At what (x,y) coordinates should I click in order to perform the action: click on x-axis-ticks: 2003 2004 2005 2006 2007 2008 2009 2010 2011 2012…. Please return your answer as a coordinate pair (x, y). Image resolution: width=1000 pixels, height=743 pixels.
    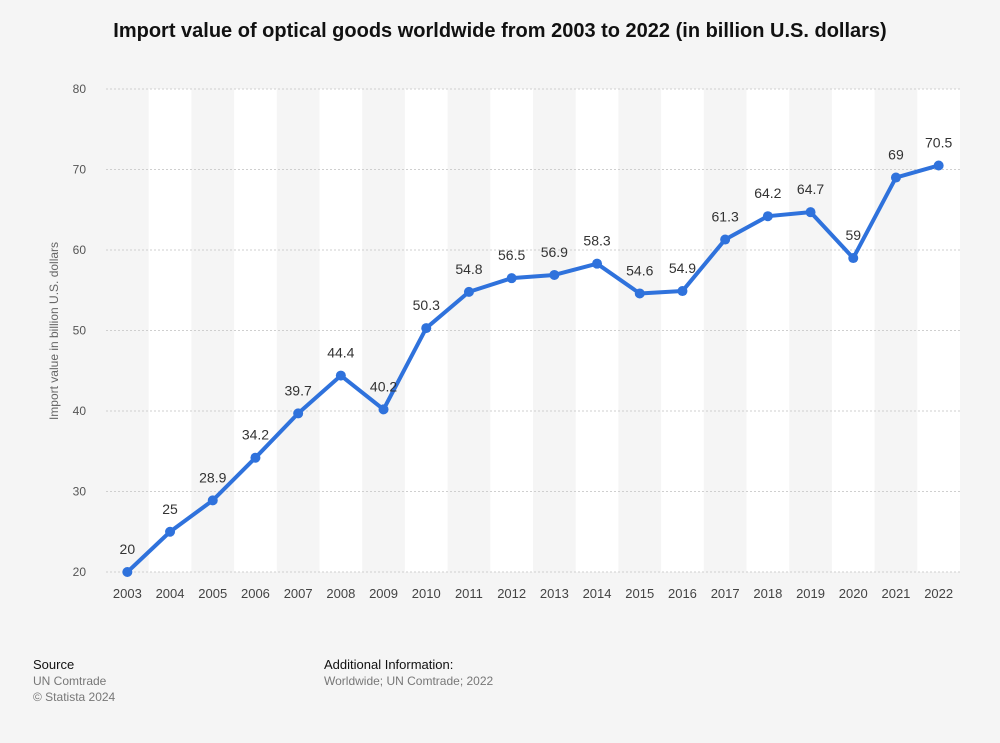
    Looking at the image, I should click on (533, 593).